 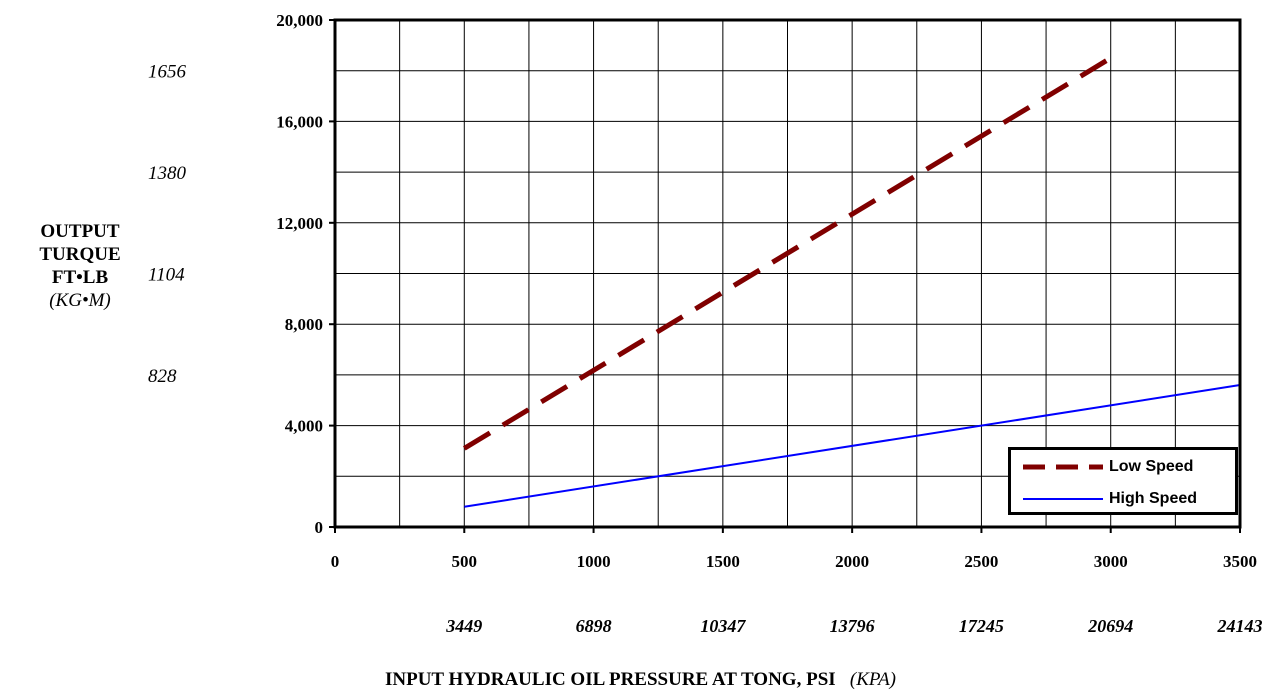 I want to click on metric-x-label: 10347, so click(x=723, y=626).